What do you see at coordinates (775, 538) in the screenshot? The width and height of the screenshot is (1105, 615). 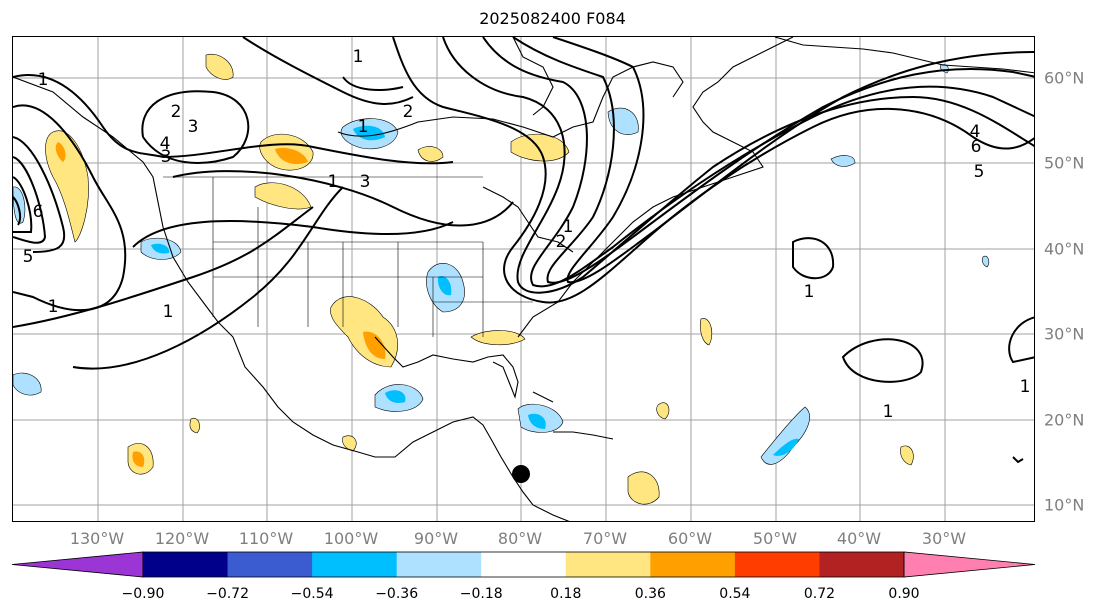 I see `lon-label-50w: 50°W` at bounding box center [775, 538].